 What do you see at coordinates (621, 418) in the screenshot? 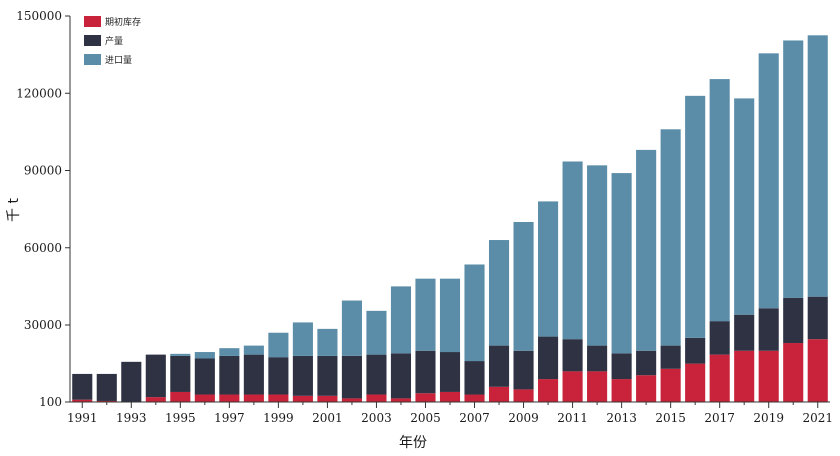
I see `x-tick-label: 2013` at bounding box center [621, 418].